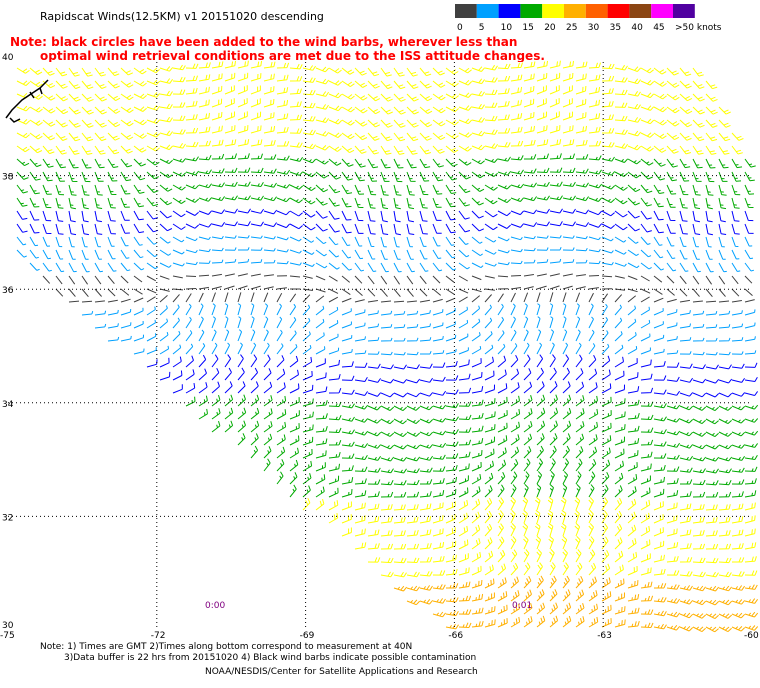  What do you see at coordinates (615, 28) in the screenshot?
I see `legend-label: 35` at bounding box center [615, 28].